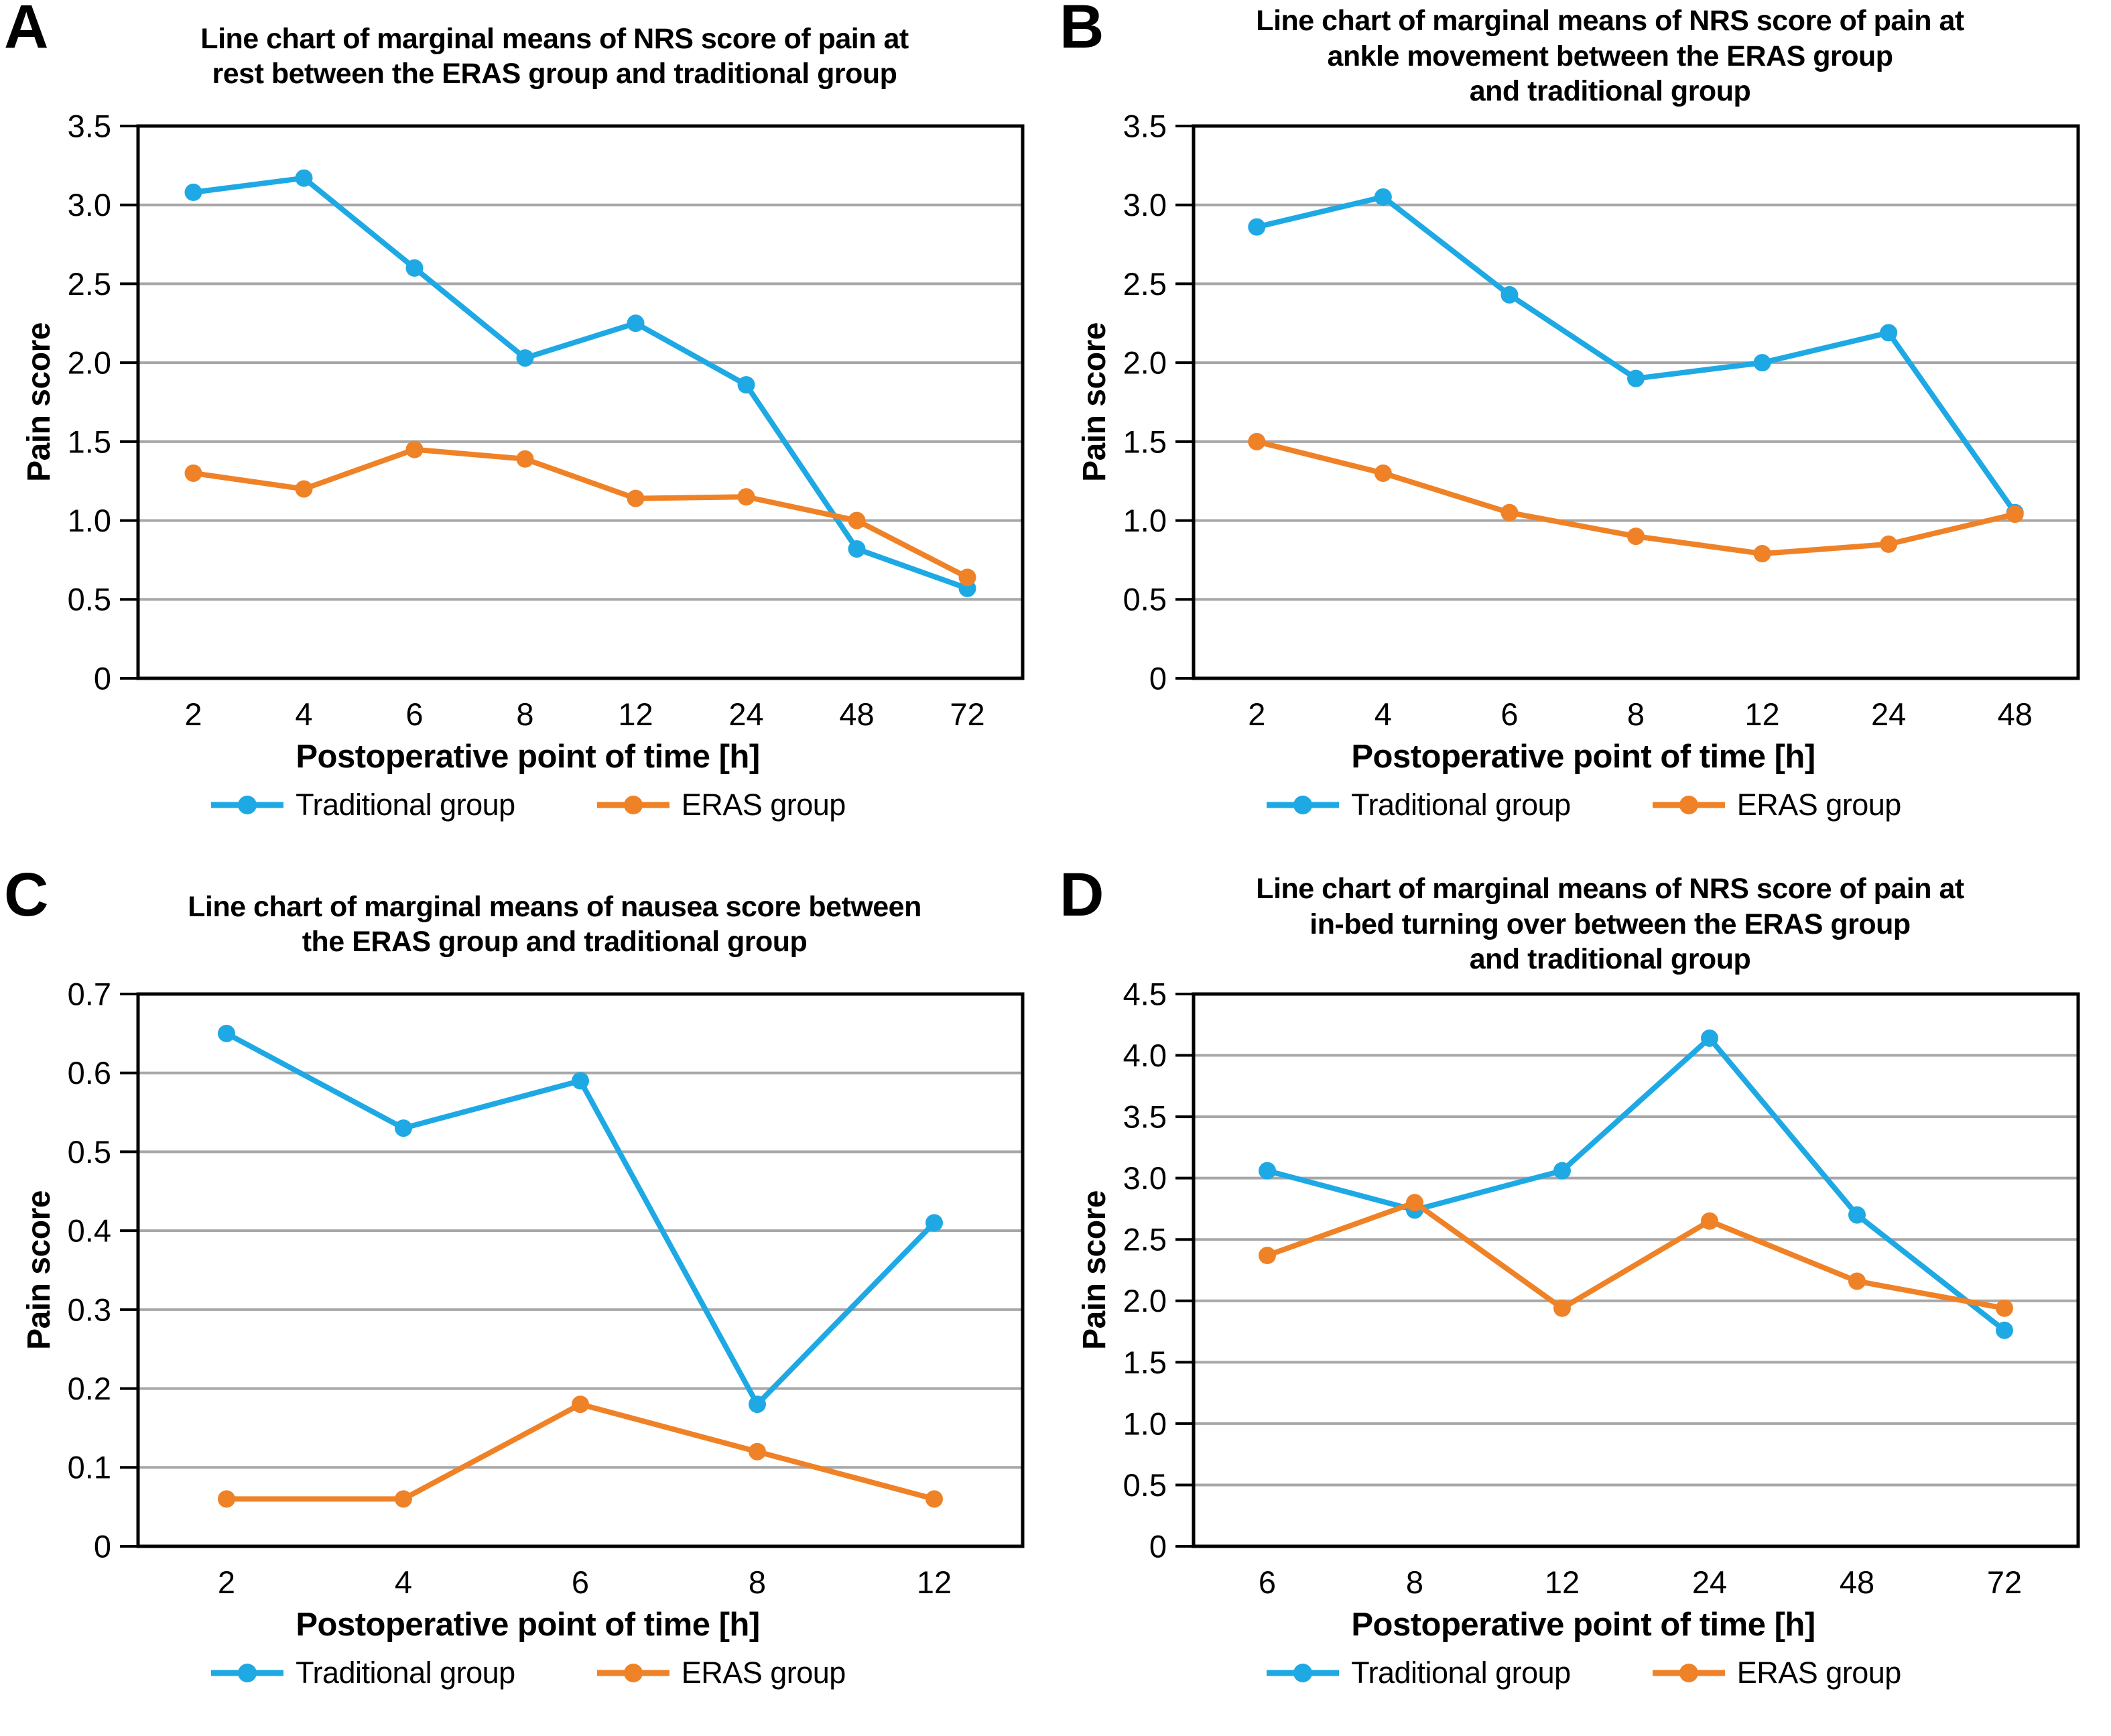  What do you see at coordinates (1144, 1055) in the screenshot?
I see `y-tick-label: 4.0` at bounding box center [1144, 1055].